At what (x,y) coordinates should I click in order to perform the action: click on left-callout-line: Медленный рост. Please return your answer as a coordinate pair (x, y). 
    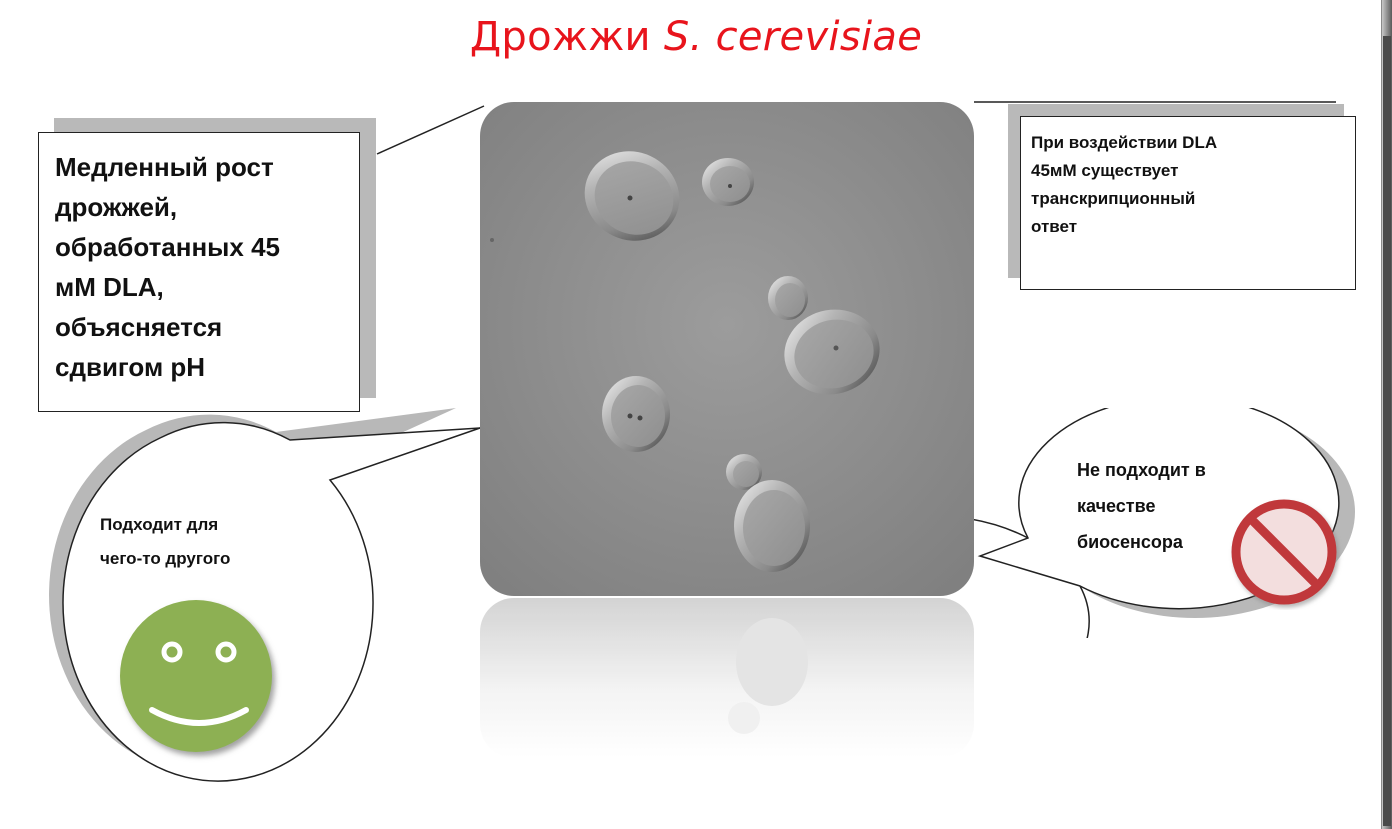
    Looking at the image, I should click on (164, 167).